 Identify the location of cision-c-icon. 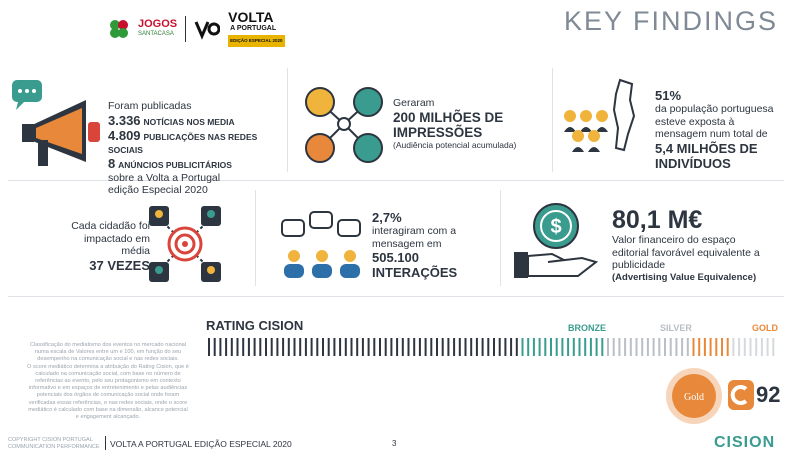
(741, 395).